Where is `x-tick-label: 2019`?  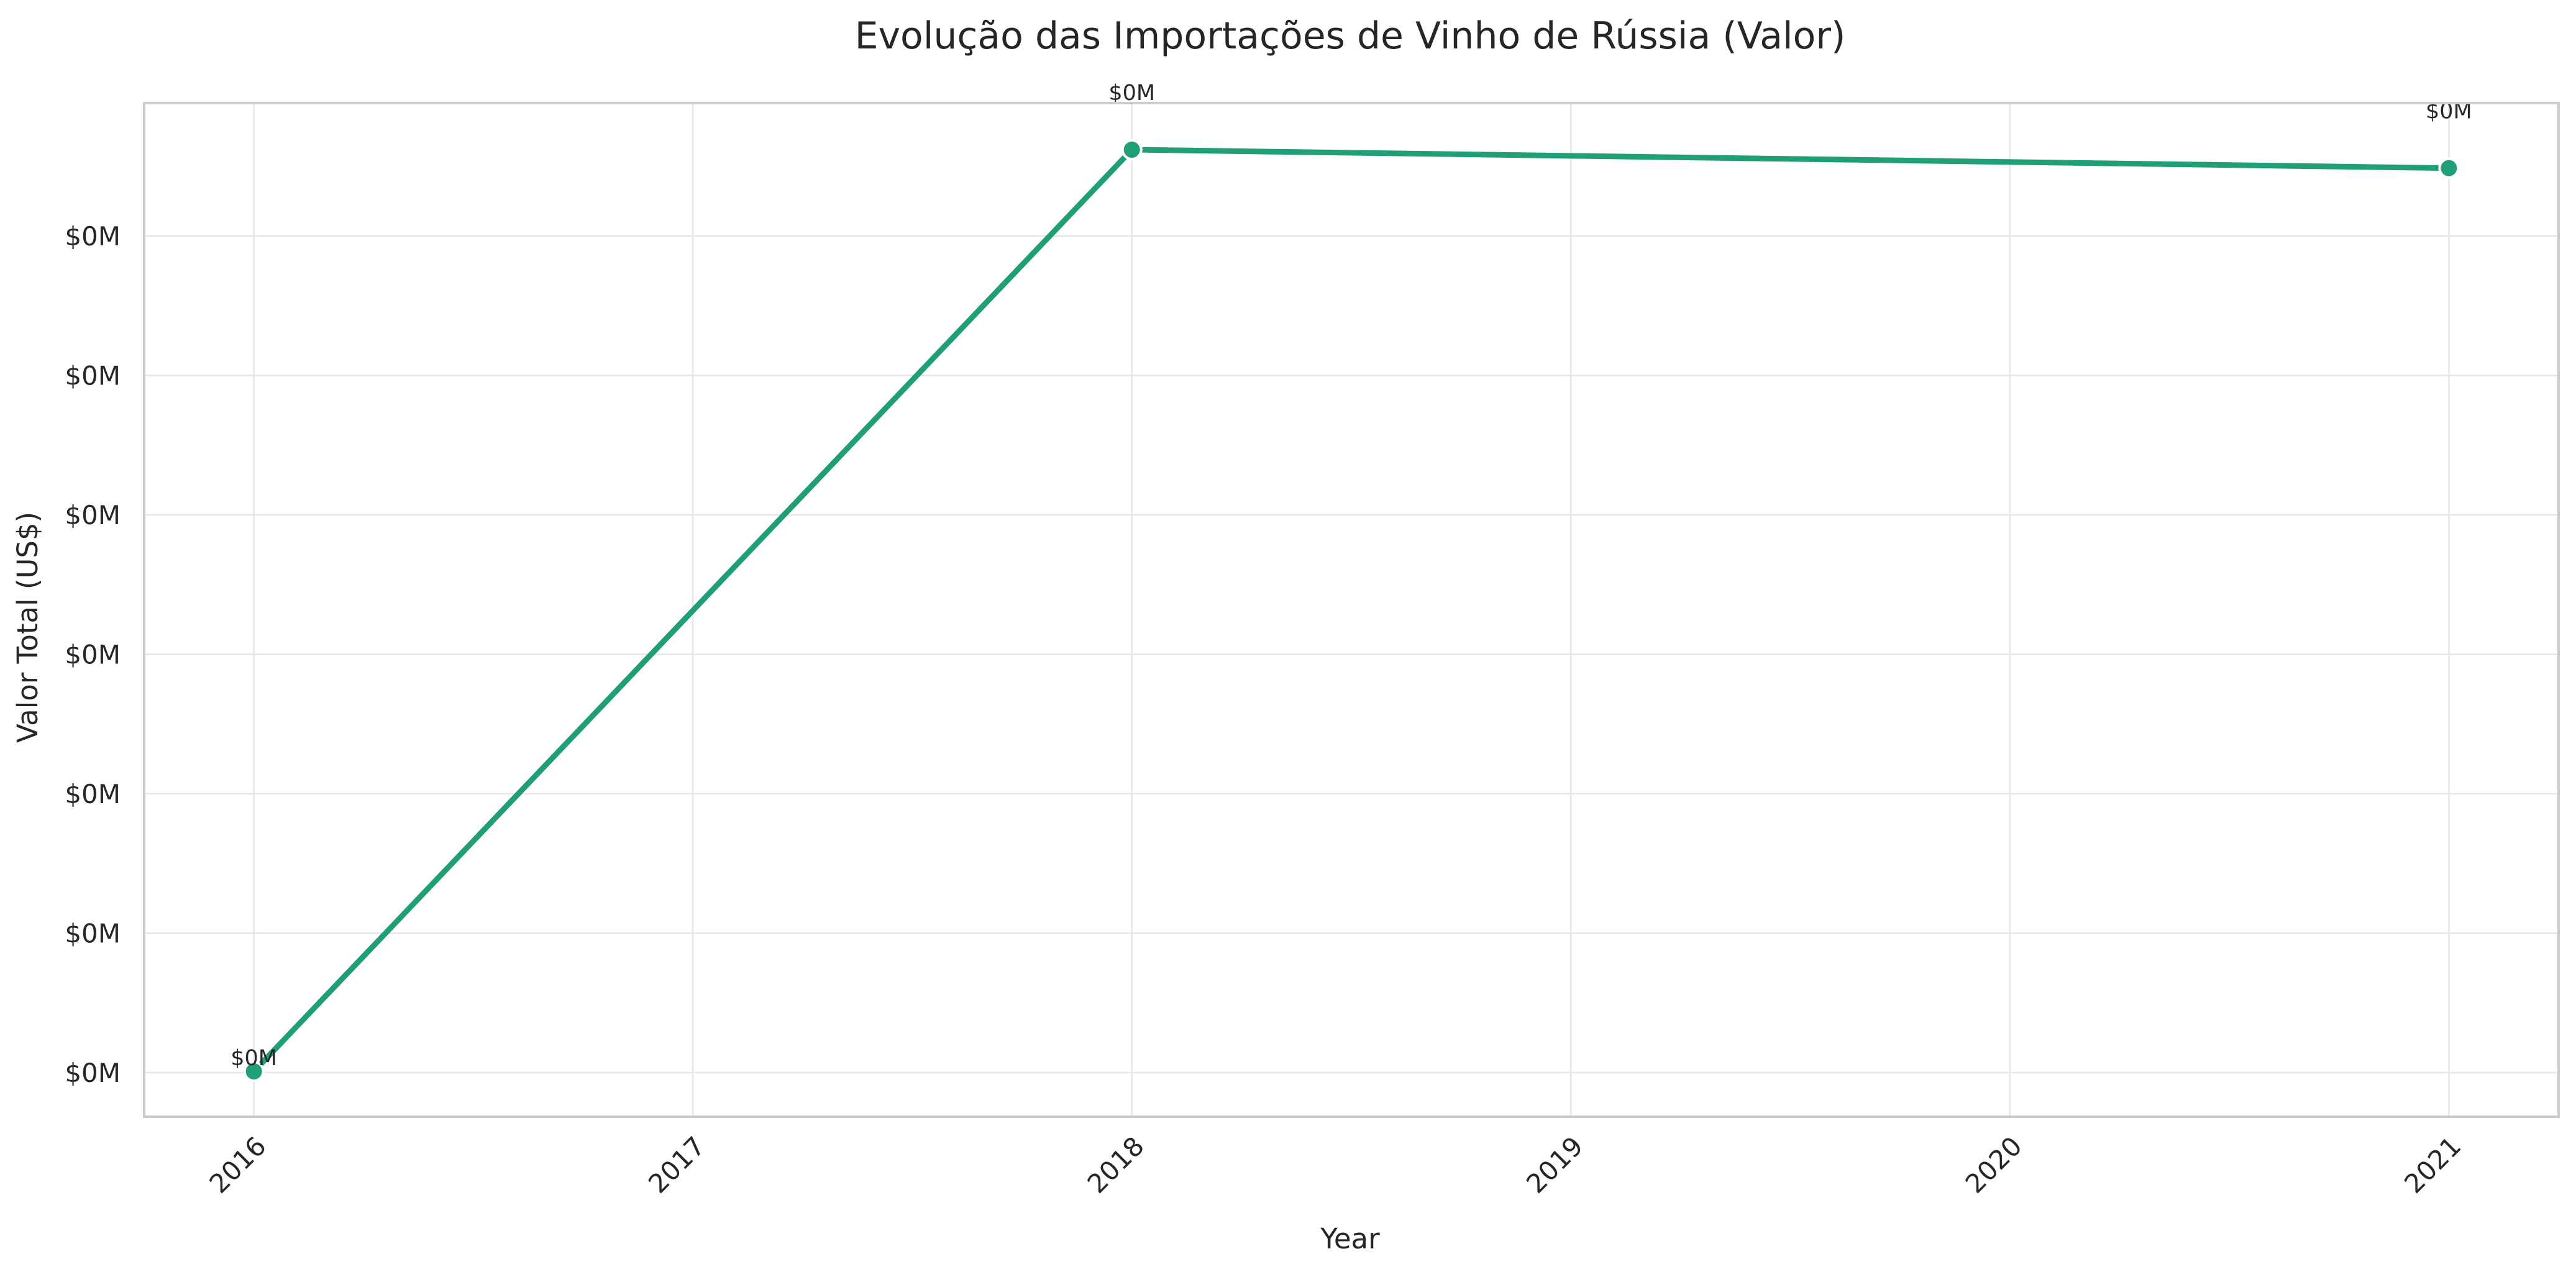 x-tick-label: 2019 is located at coordinates (1554, 1164).